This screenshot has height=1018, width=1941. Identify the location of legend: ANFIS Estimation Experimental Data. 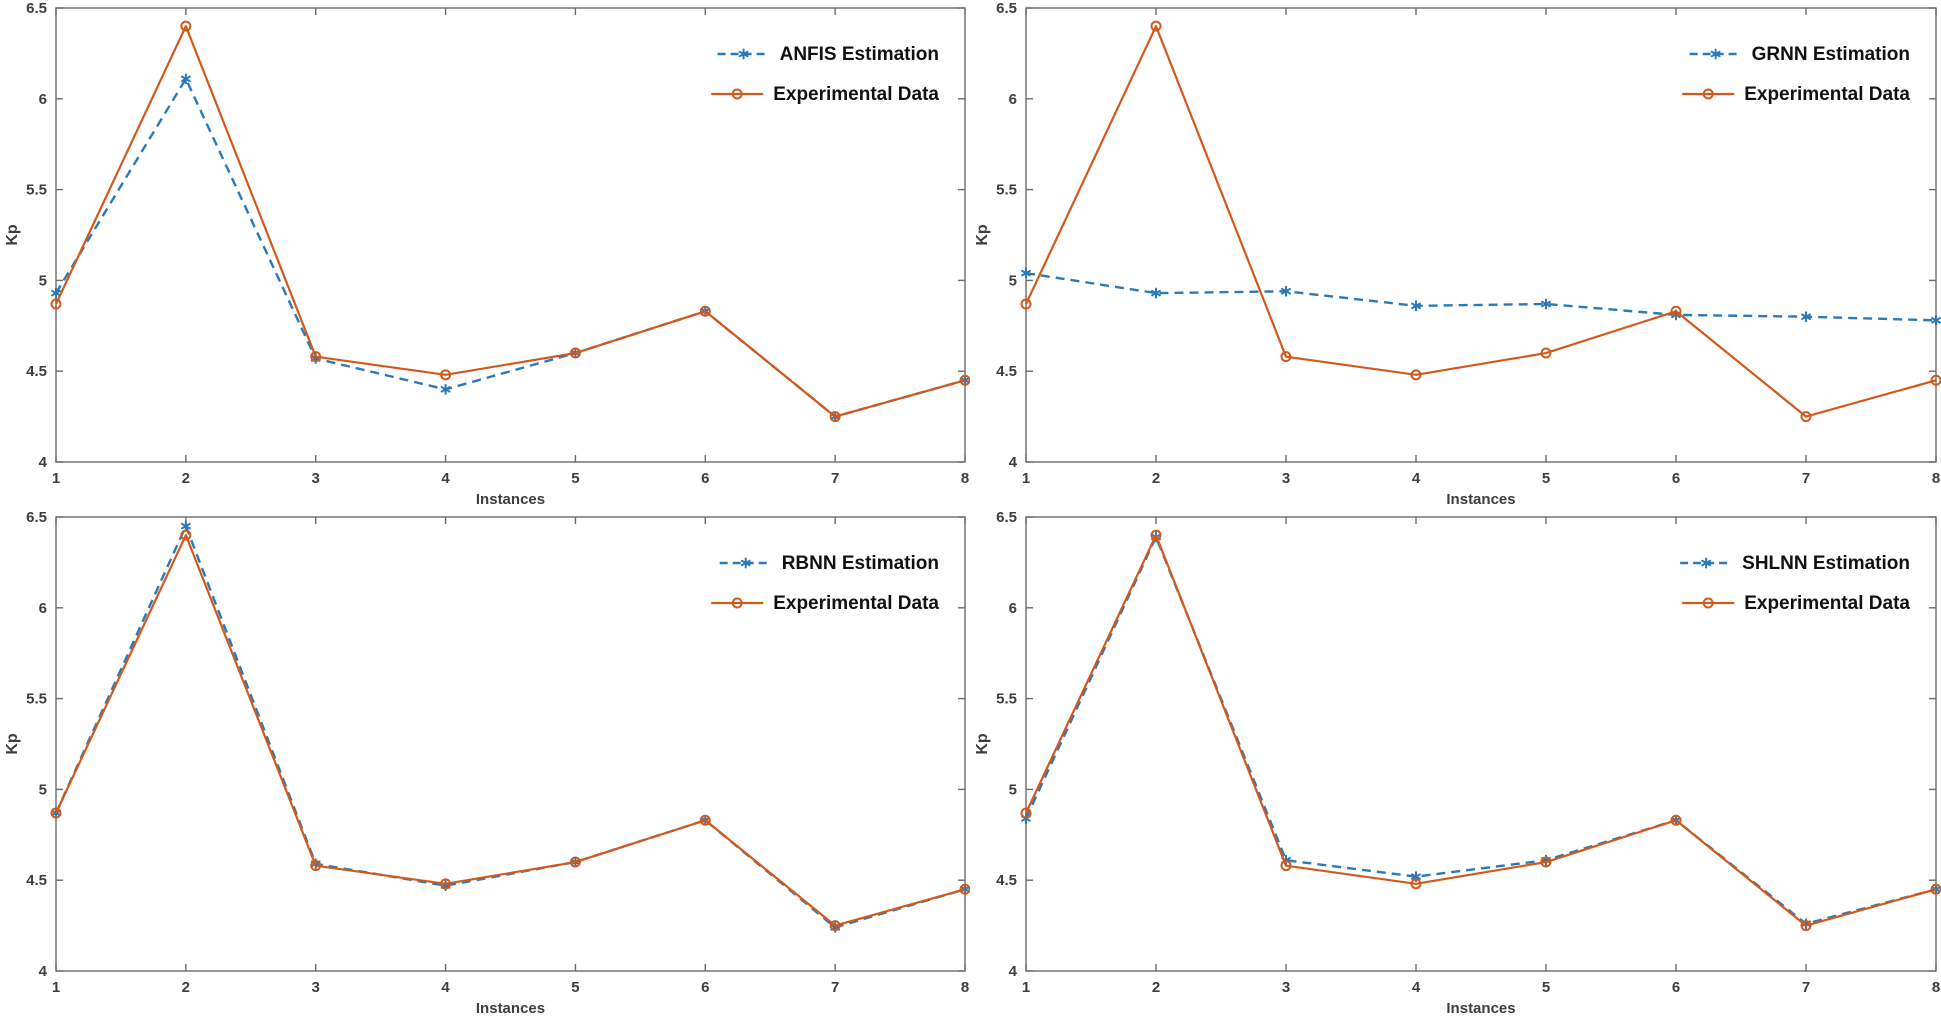
(825, 74).